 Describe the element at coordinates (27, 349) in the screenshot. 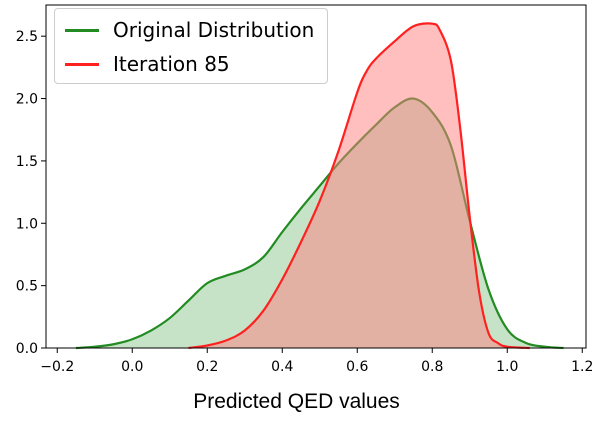

I see `y-tick-label: 0.0` at that location.